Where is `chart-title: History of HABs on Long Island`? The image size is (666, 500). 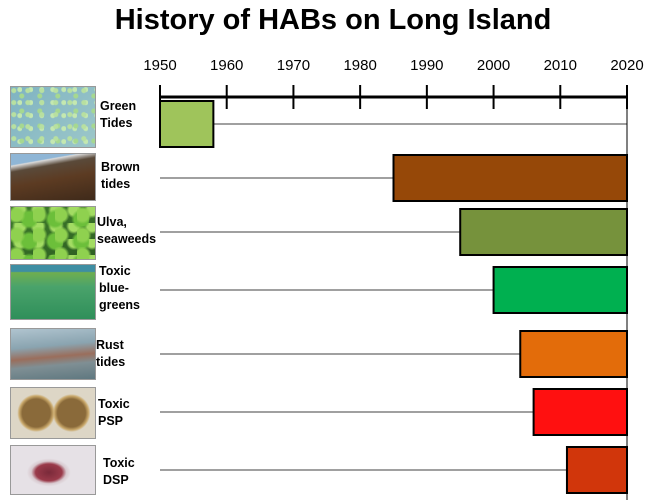
chart-title: History of HABs on Long Island is located at coordinates (333, 20).